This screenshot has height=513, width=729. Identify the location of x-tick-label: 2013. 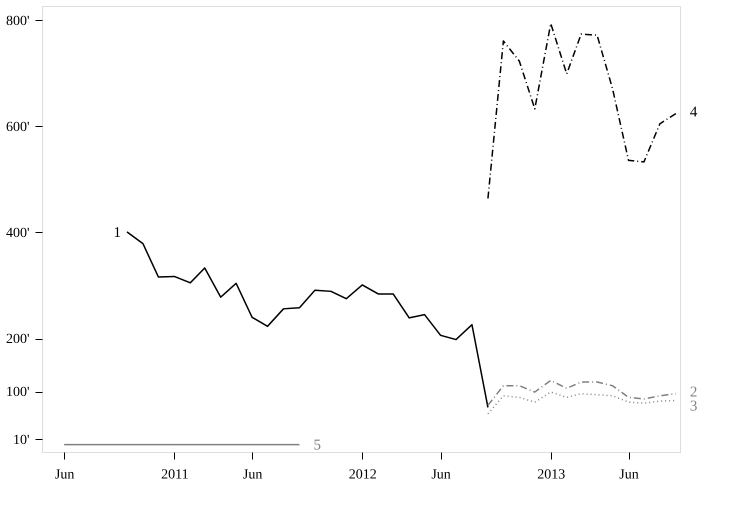
(551, 475).